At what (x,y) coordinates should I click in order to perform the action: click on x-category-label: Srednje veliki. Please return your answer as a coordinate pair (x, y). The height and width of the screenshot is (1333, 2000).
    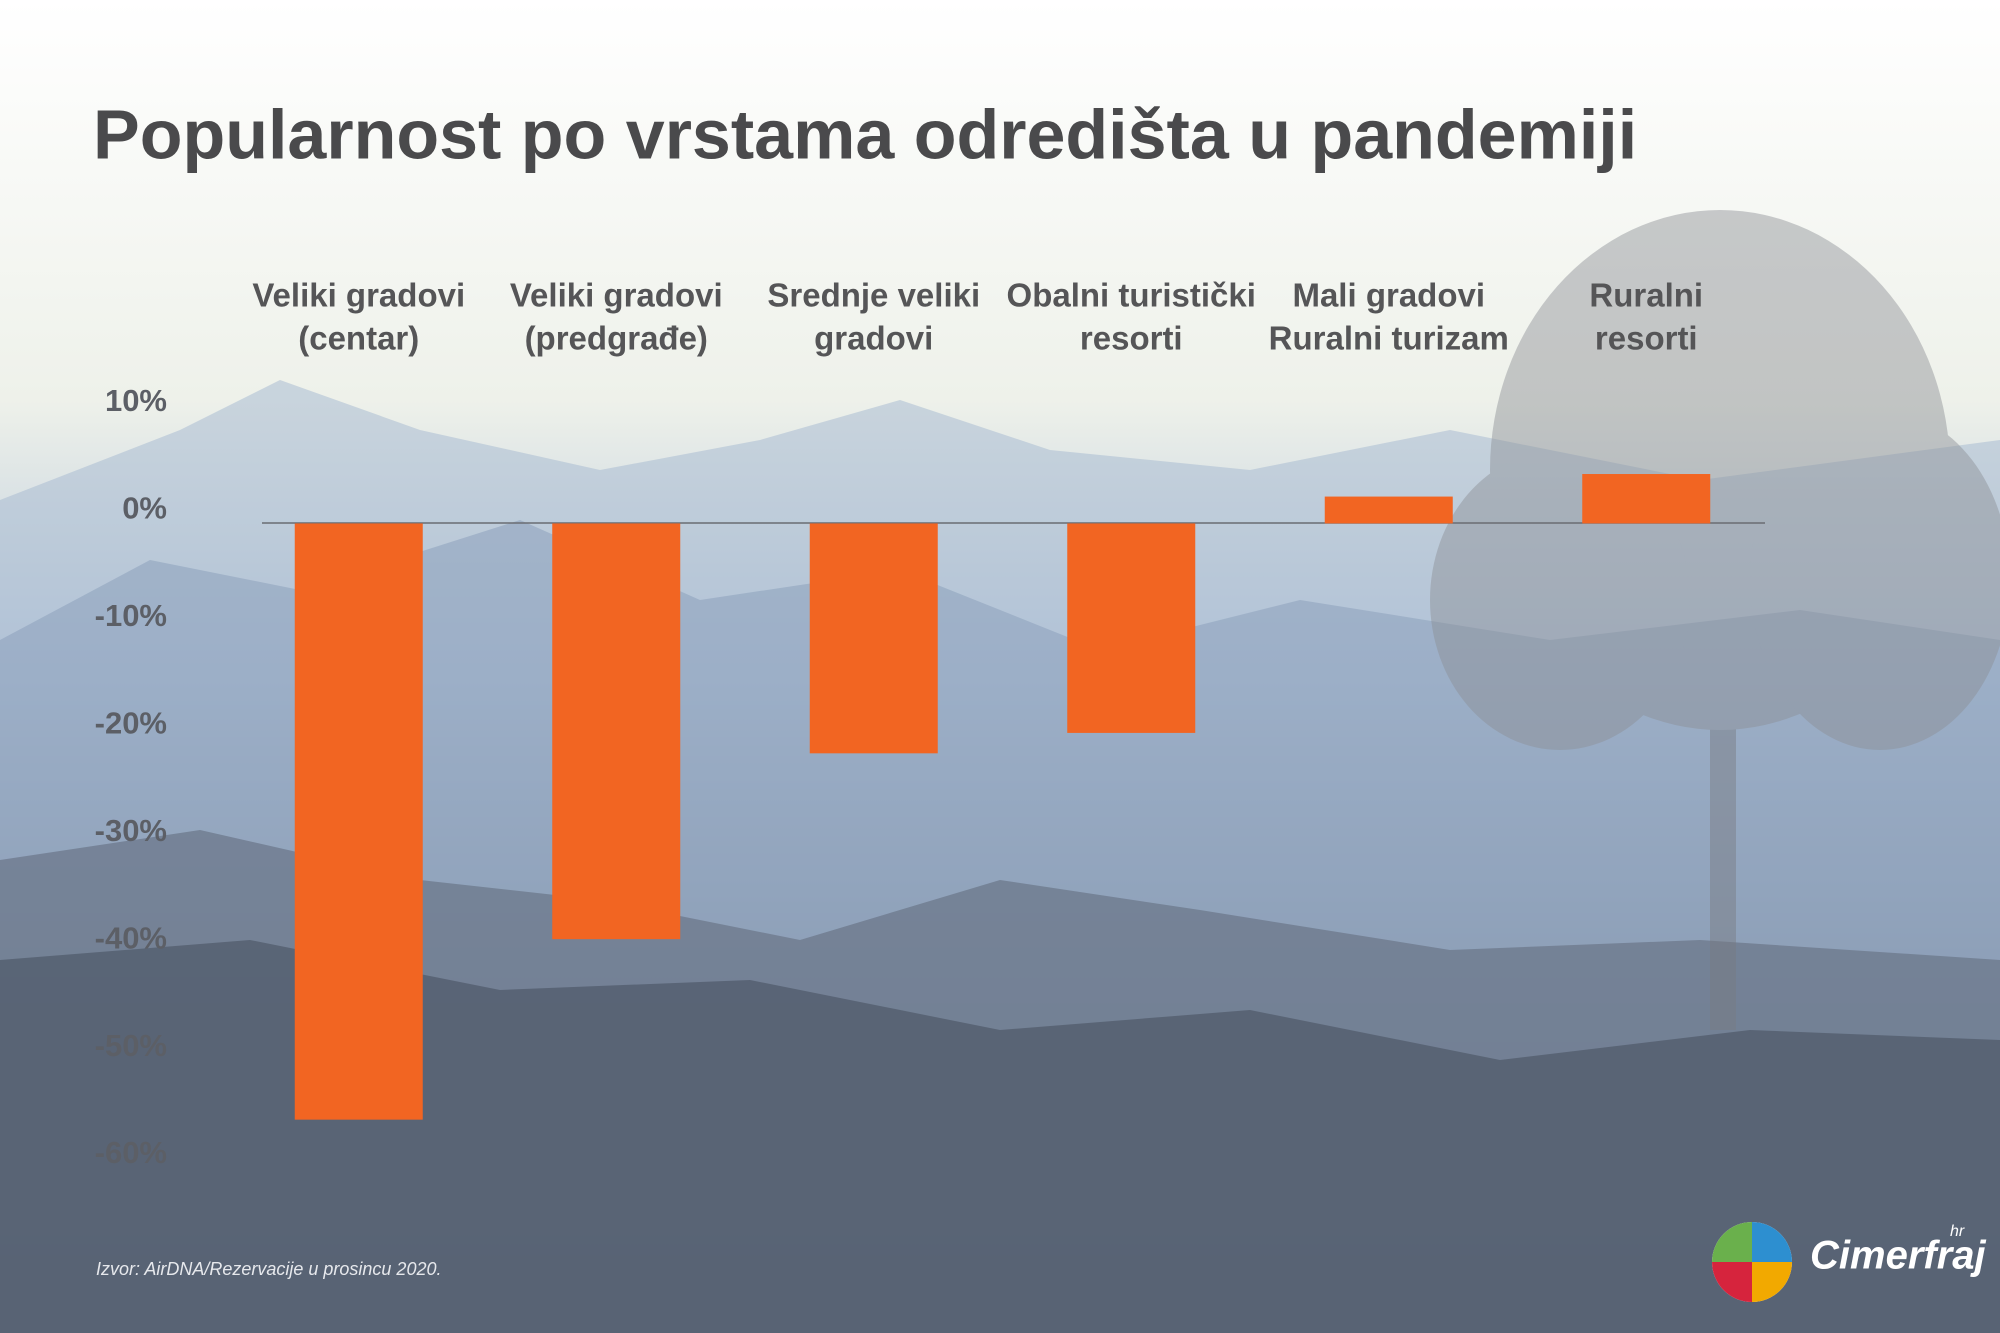
    Looking at the image, I should click on (873, 295).